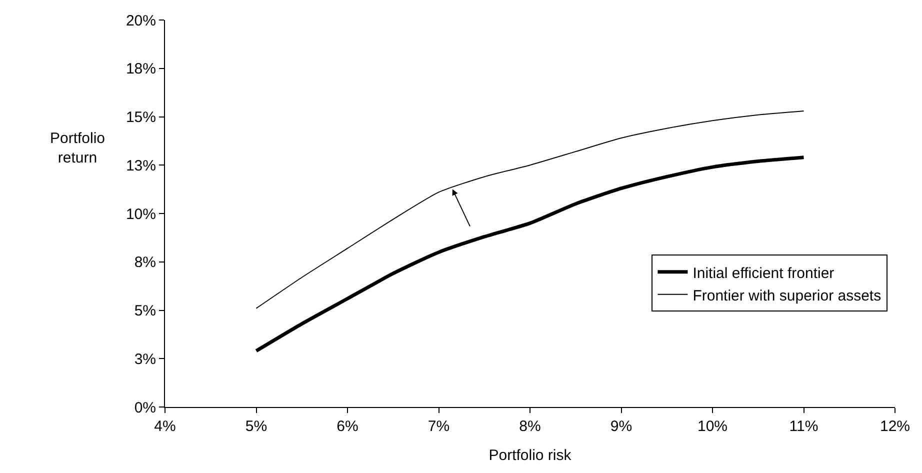 The image size is (922, 473). Describe the element at coordinates (141, 165) in the screenshot. I see `y-tick-label: 13%` at that location.